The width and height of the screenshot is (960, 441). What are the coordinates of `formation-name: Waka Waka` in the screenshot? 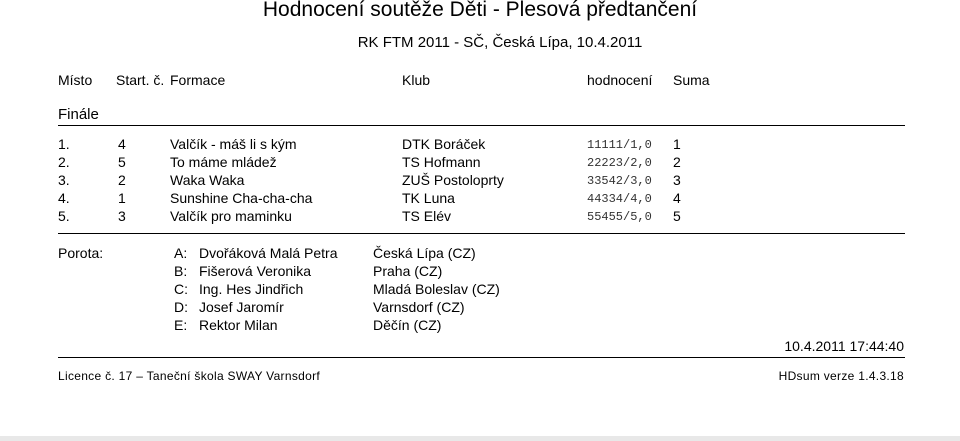 It's located at (207, 180).